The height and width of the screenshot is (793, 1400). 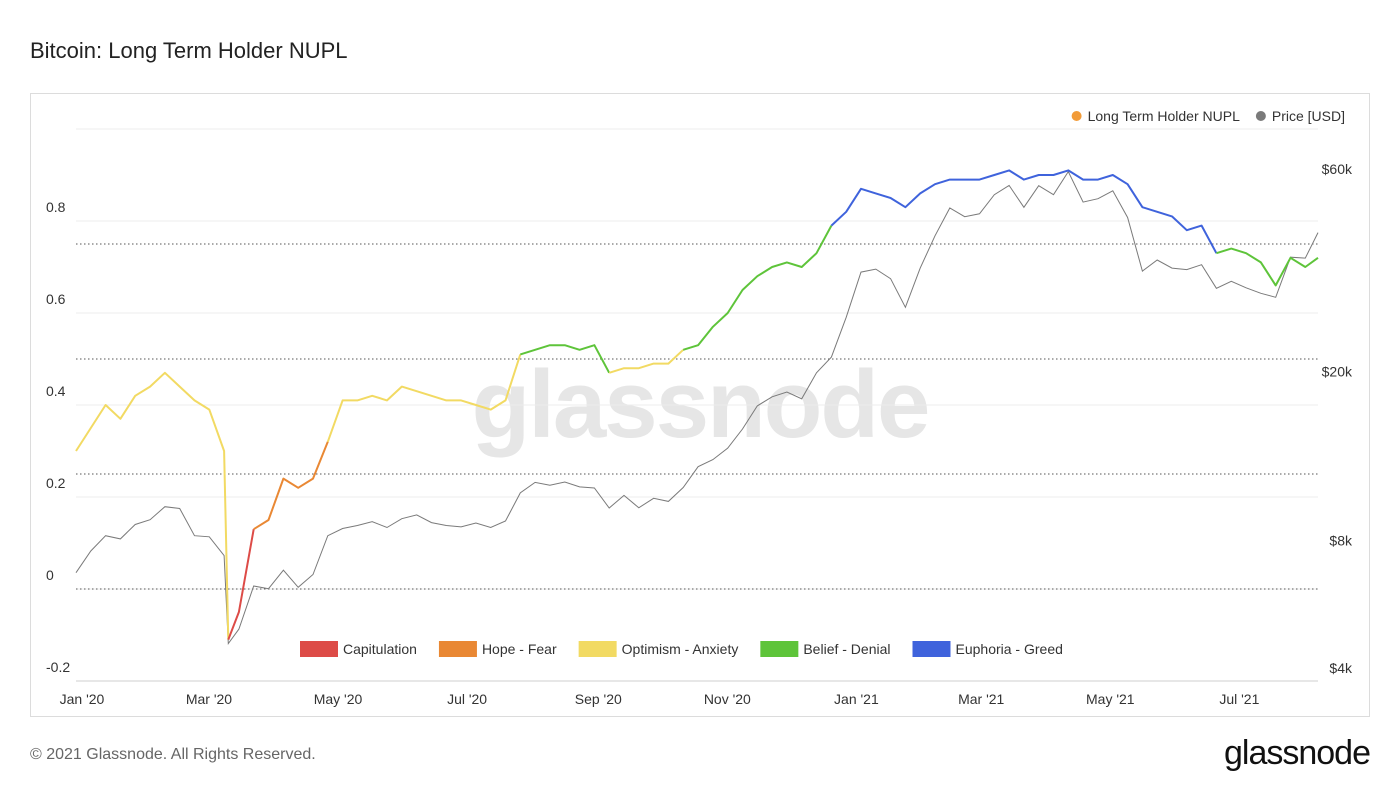 What do you see at coordinates (1110, 699) in the screenshot?
I see `x-tick-label: May '21` at bounding box center [1110, 699].